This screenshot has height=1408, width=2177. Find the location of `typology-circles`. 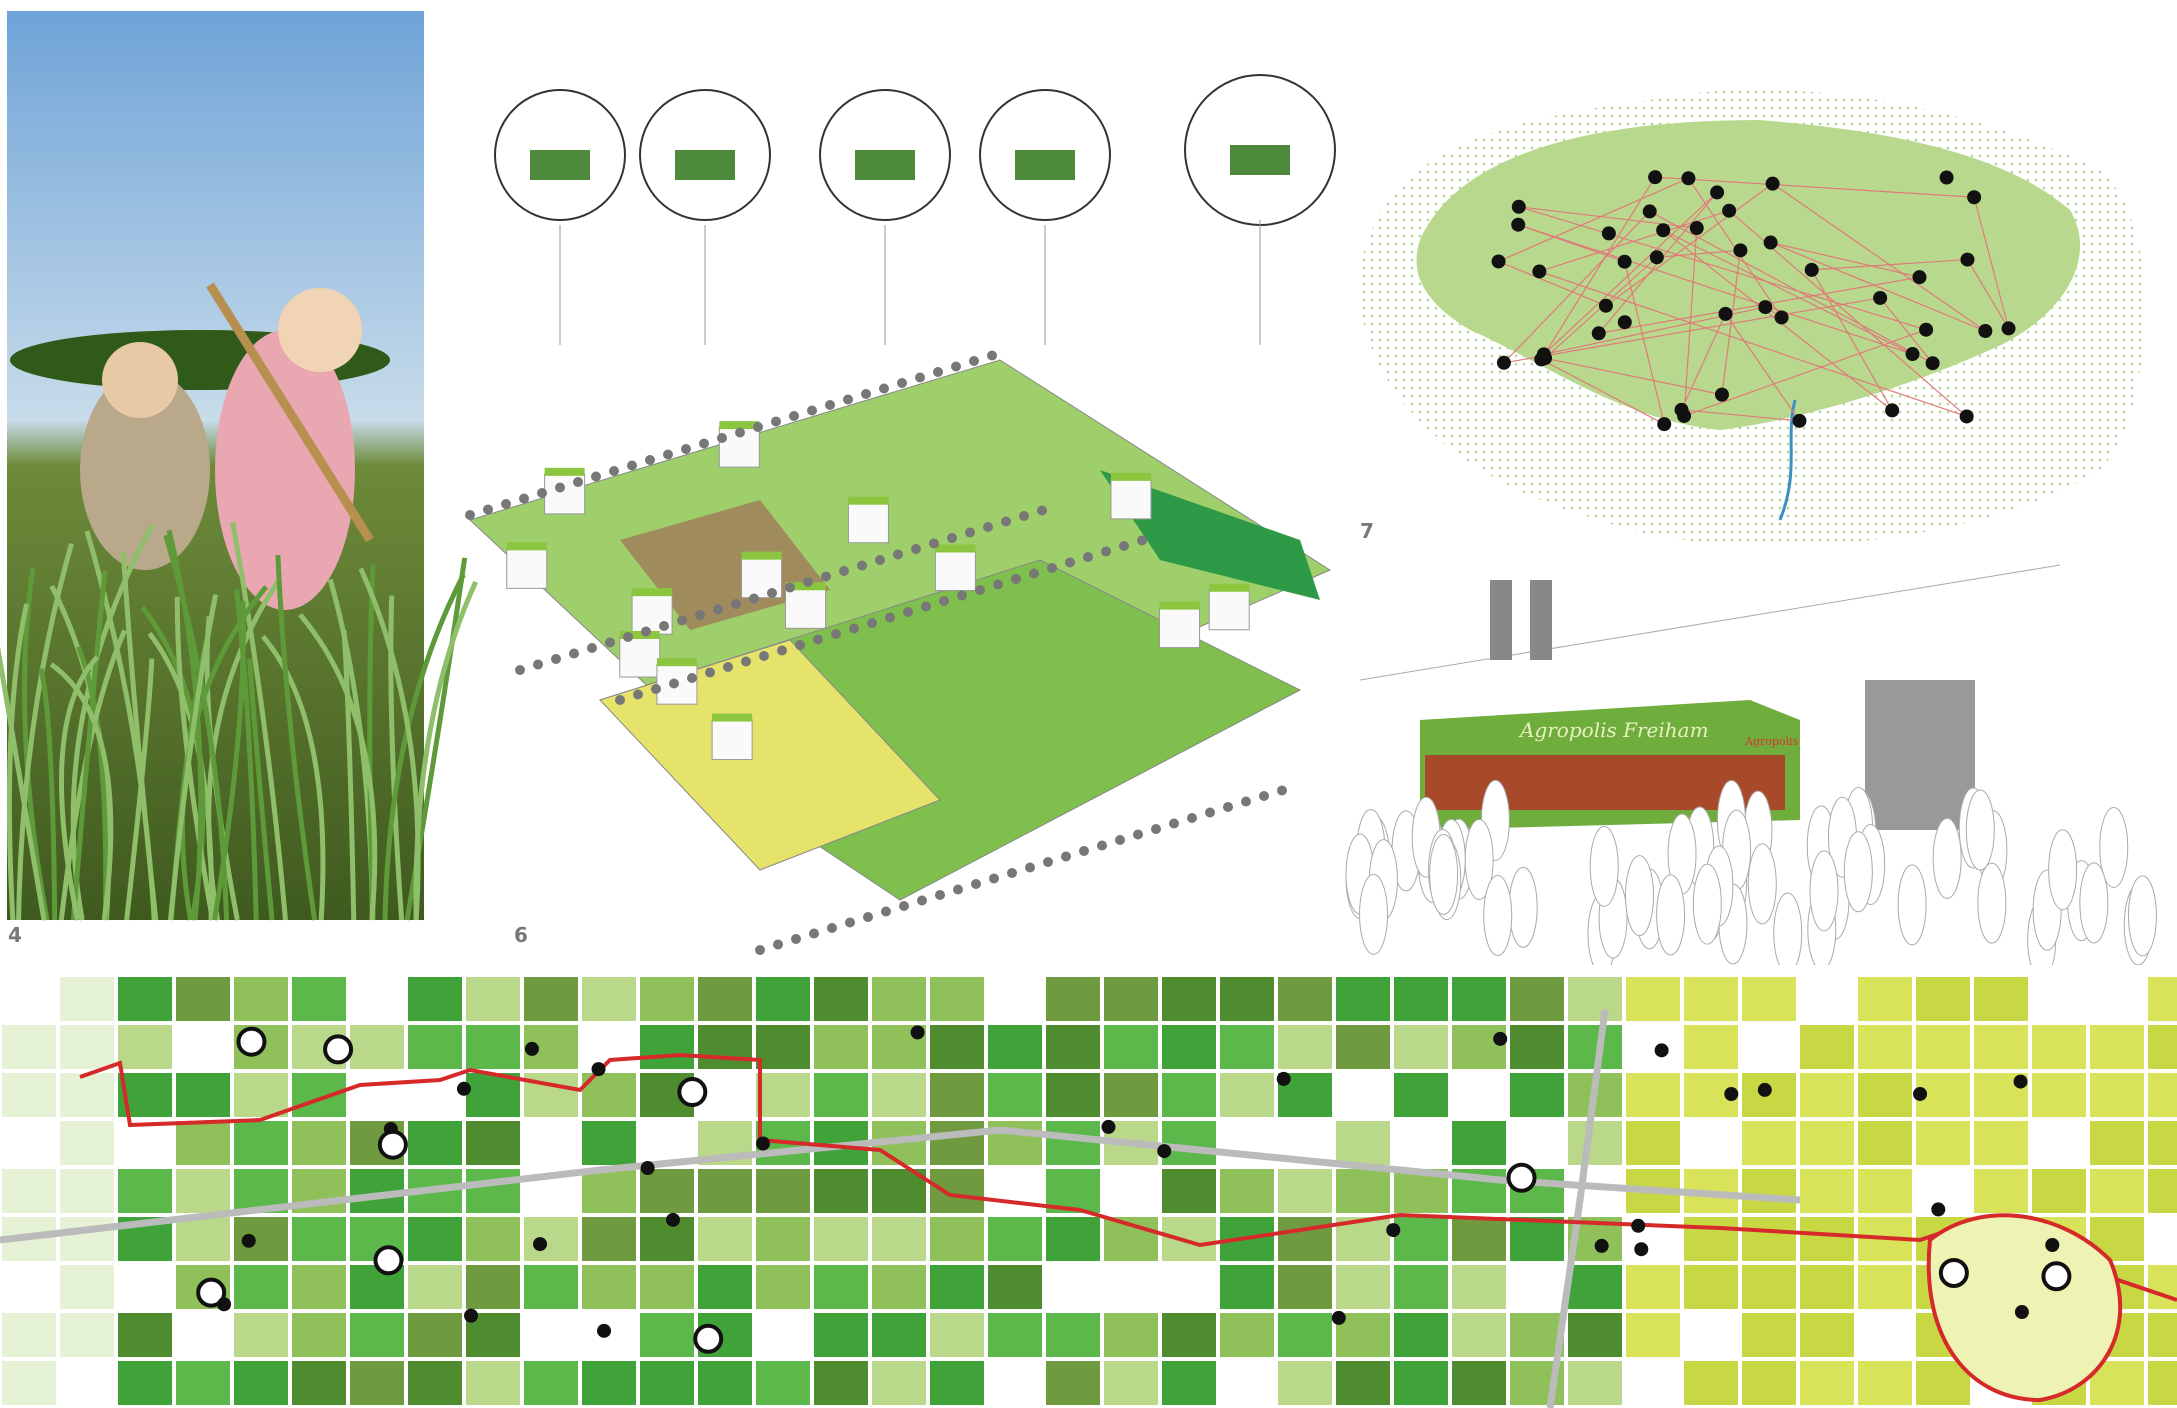

typology-circles is located at coordinates (915, 209).